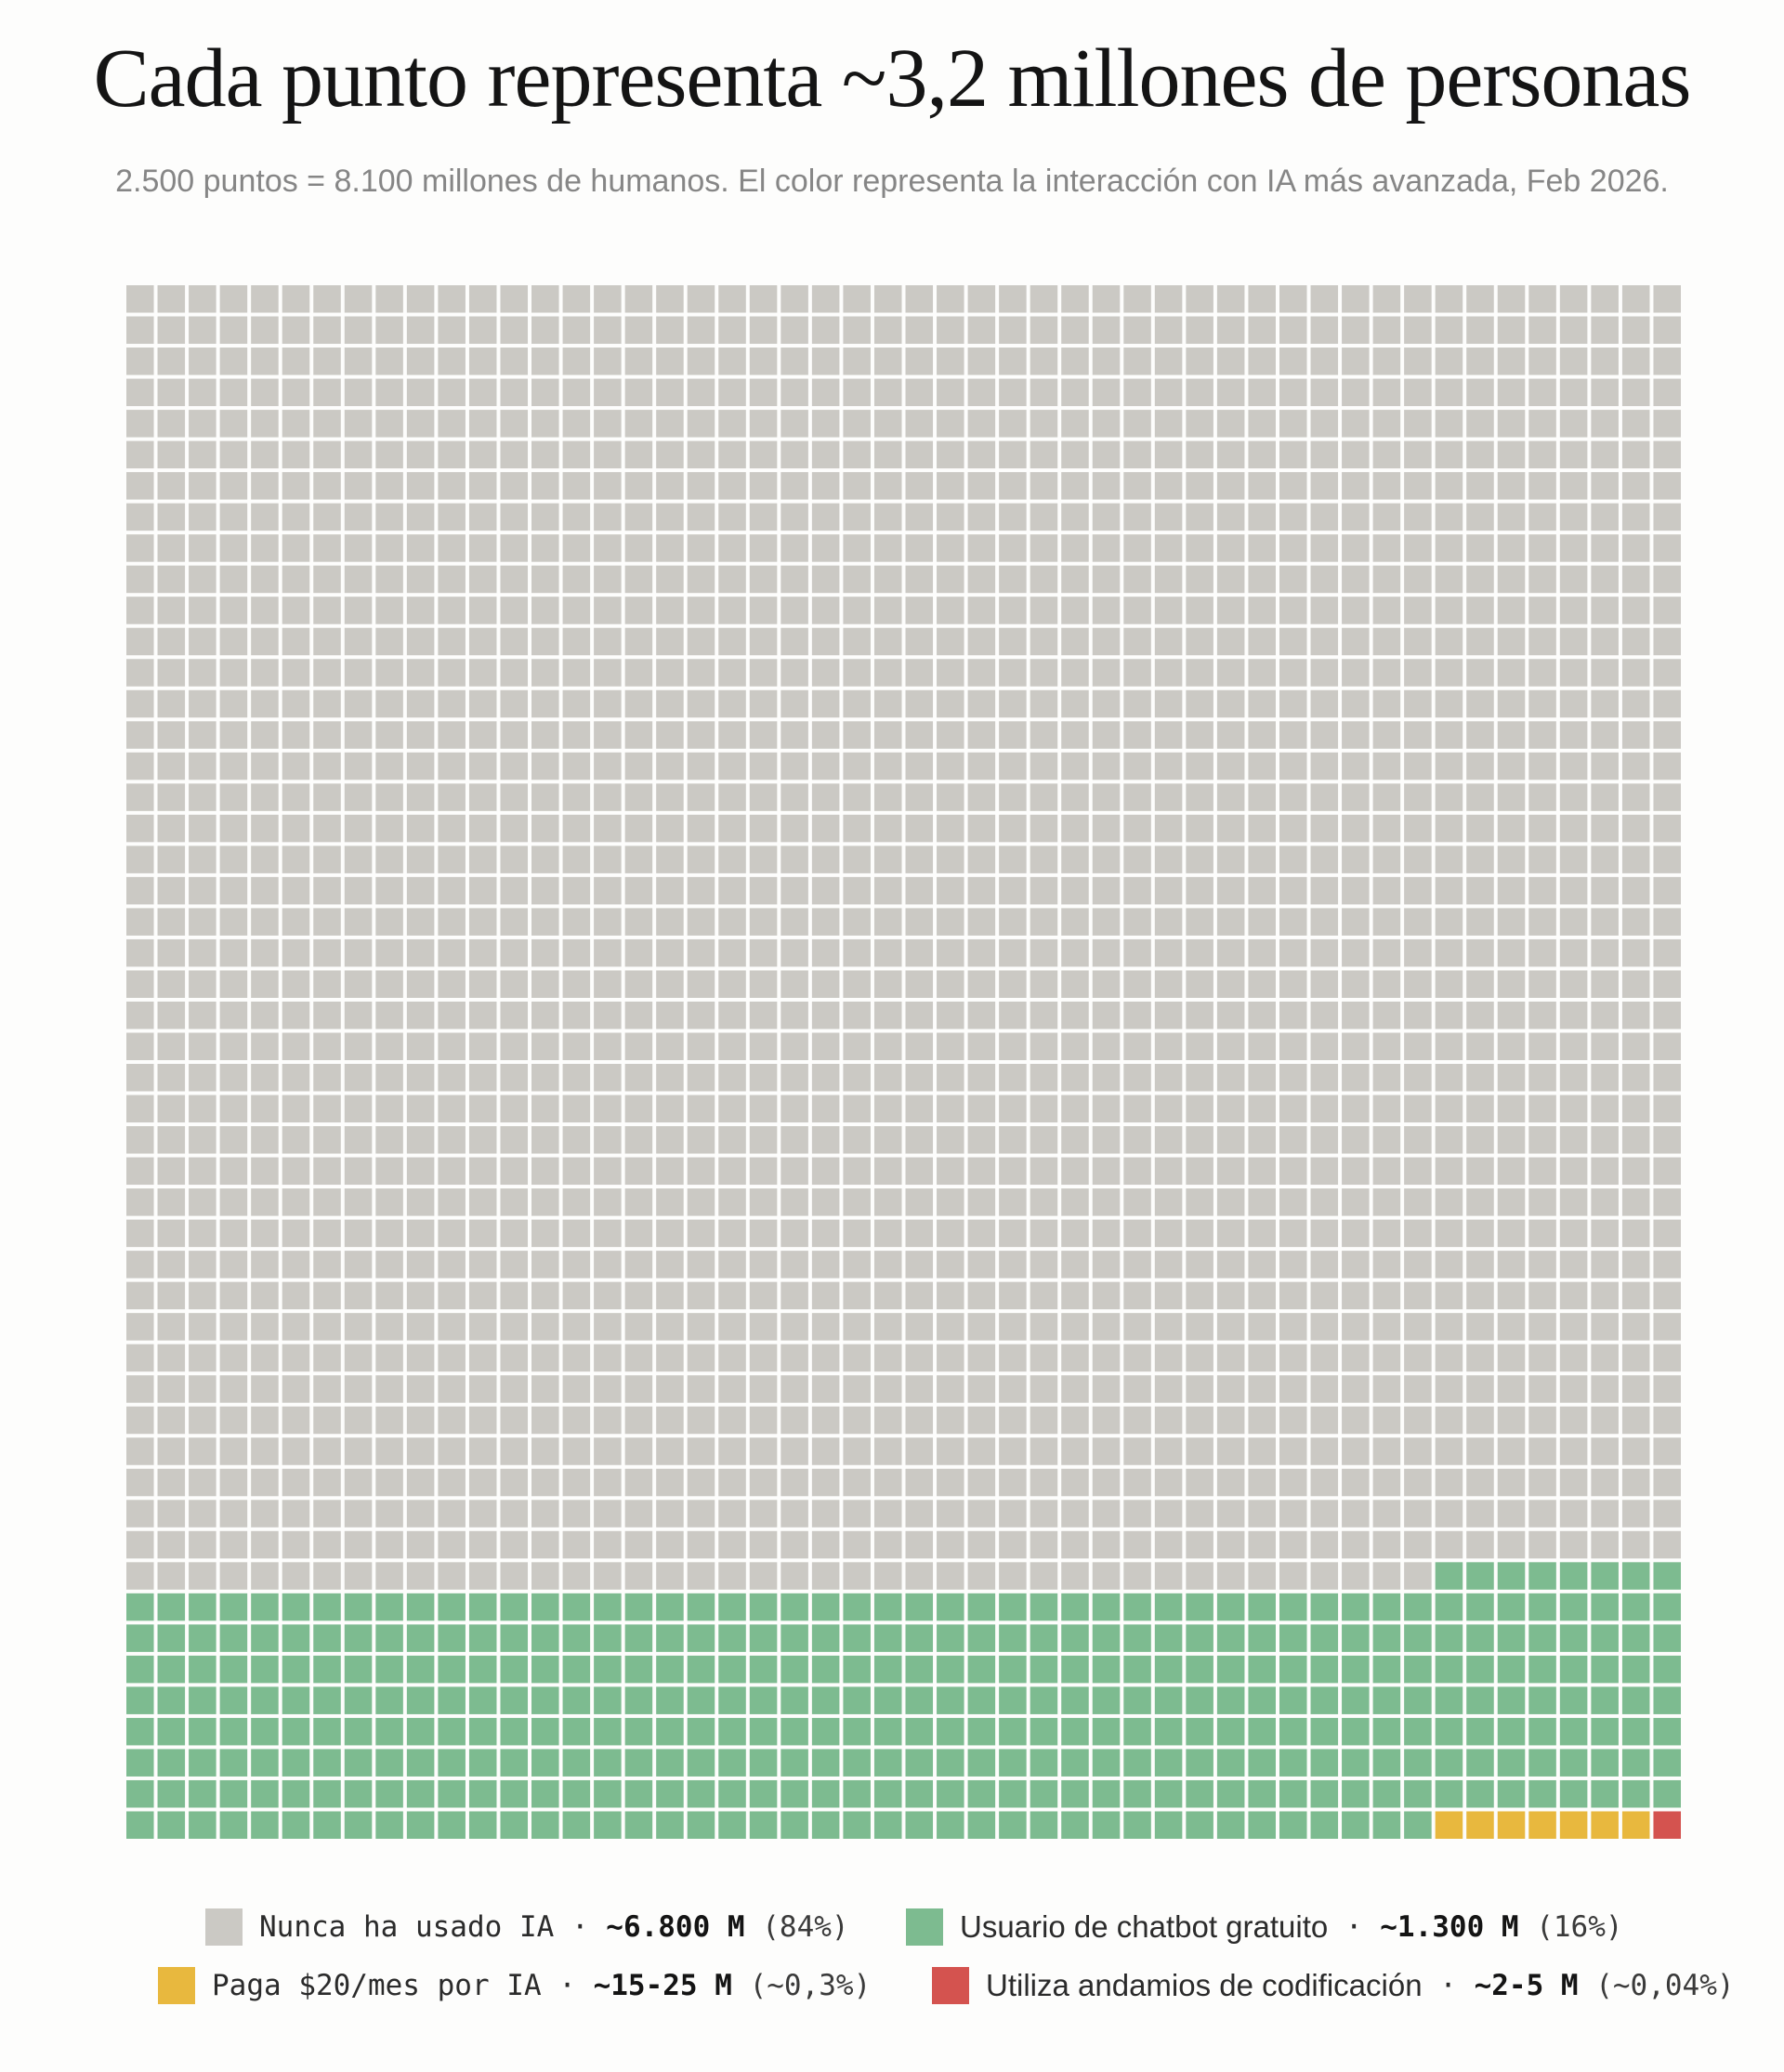 The height and width of the screenshot is (2072, 1784). Describe the element at coordinates (514, 1985) in the screenshot. I see `legend-item-paid: Paga $20/mes por IA · ~15-25 M (~0,3%)` at that location.